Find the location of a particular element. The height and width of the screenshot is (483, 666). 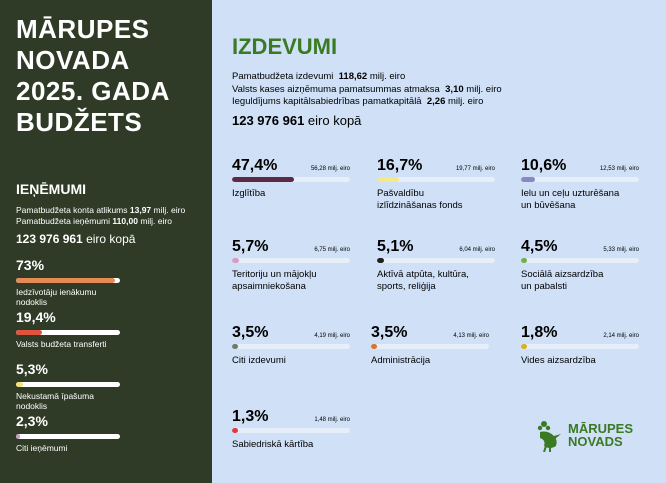

expense-item-pct: 16,7% is located at coordinates (400, 165).